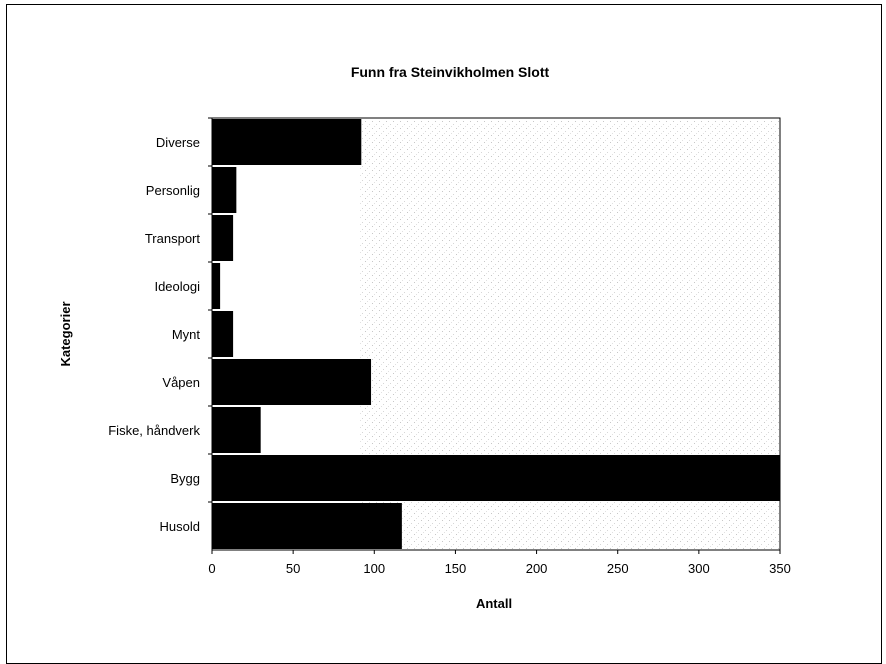  I want to click on x-tick-label: 50, so click(293, 568).